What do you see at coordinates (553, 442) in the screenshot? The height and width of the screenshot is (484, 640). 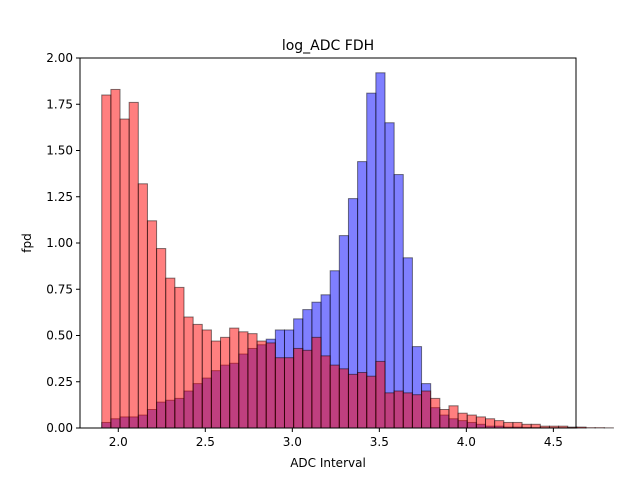 I see `x-tick-label: 4.5` at bounding box center [553, 442].